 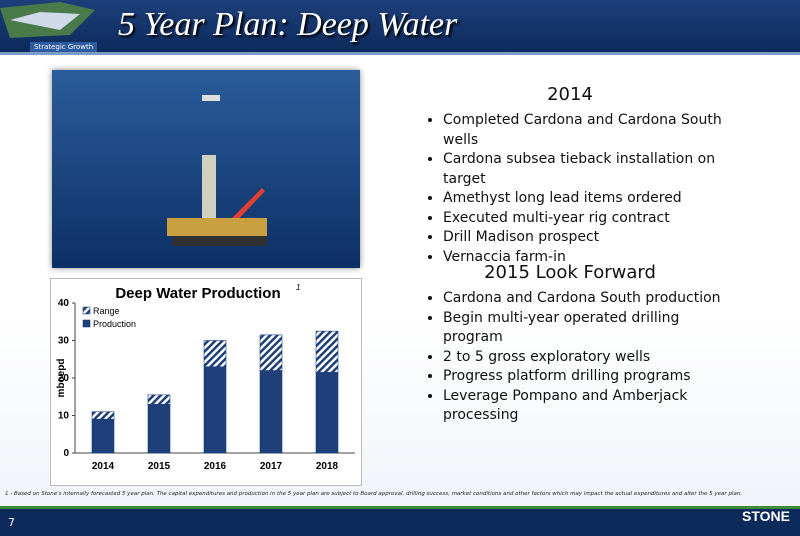 What do you see at coordinates (11, 522) in the screenshot?
I see `page-number: 7` at bounding box center [11, 522].